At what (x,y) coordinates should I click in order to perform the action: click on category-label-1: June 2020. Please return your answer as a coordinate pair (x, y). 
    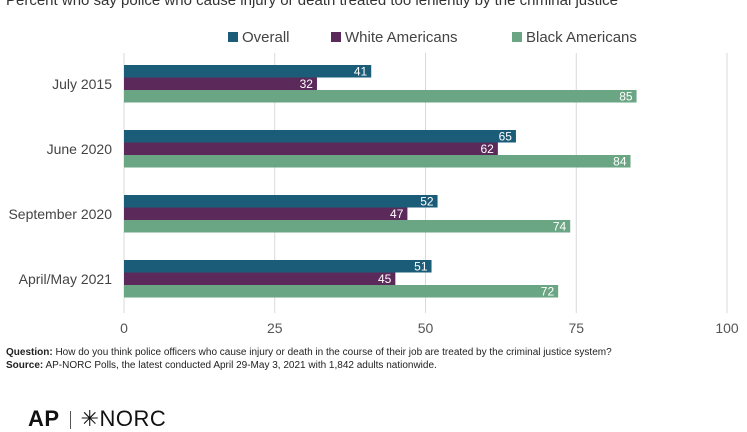
    Looking at the image, I should click on (80, 149).